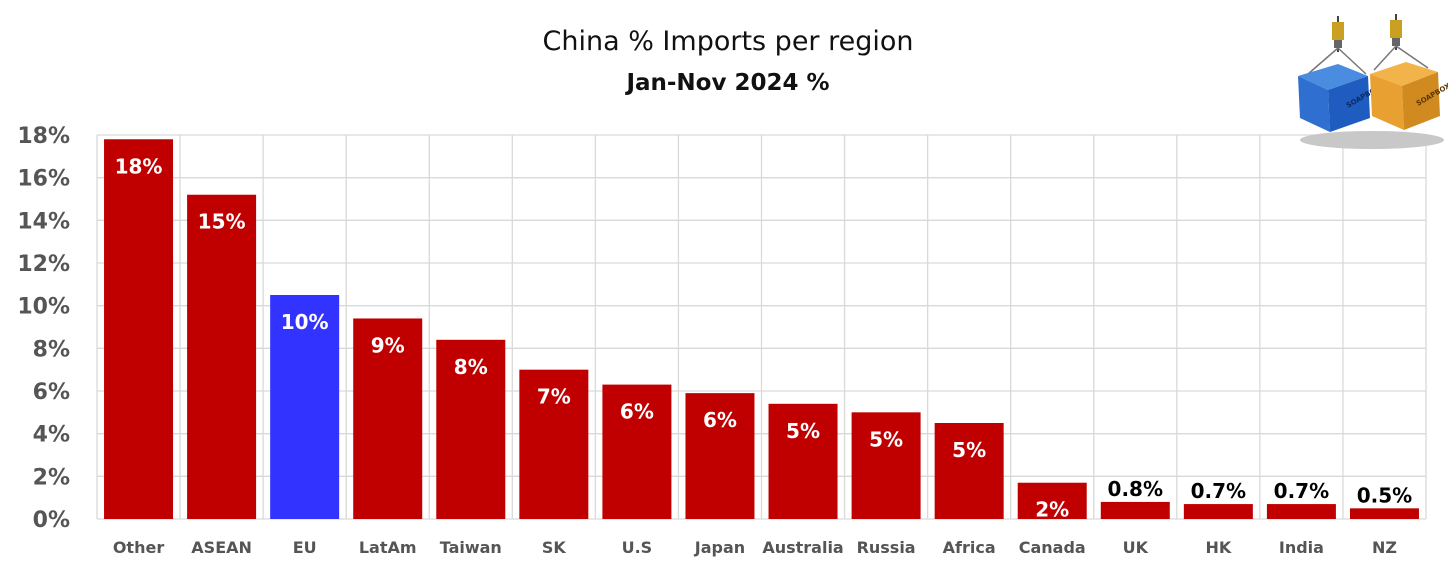  I want to click on x-tick-label: Africa, so click(969, 547).